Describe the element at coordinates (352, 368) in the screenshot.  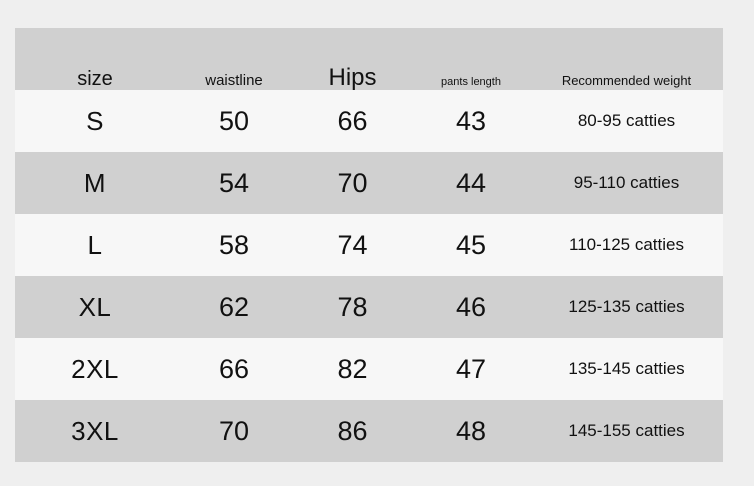
I see `cell-hips: 82` at that location.